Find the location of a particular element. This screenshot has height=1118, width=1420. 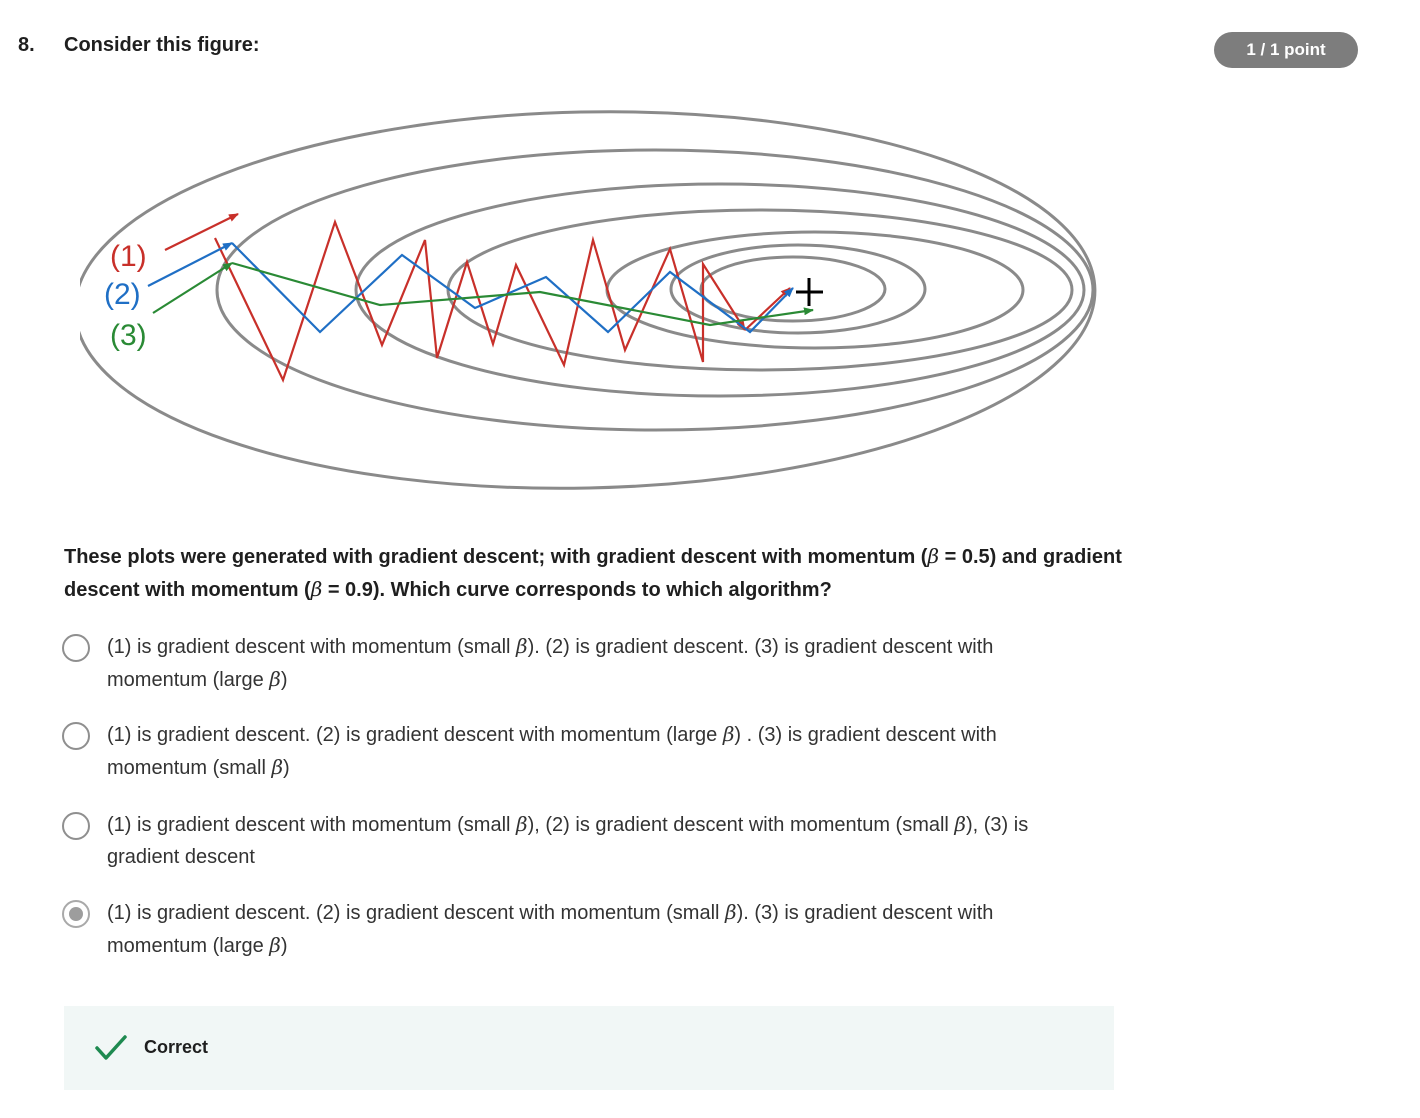

radio-button-selected is located at coordinates (76, 914).